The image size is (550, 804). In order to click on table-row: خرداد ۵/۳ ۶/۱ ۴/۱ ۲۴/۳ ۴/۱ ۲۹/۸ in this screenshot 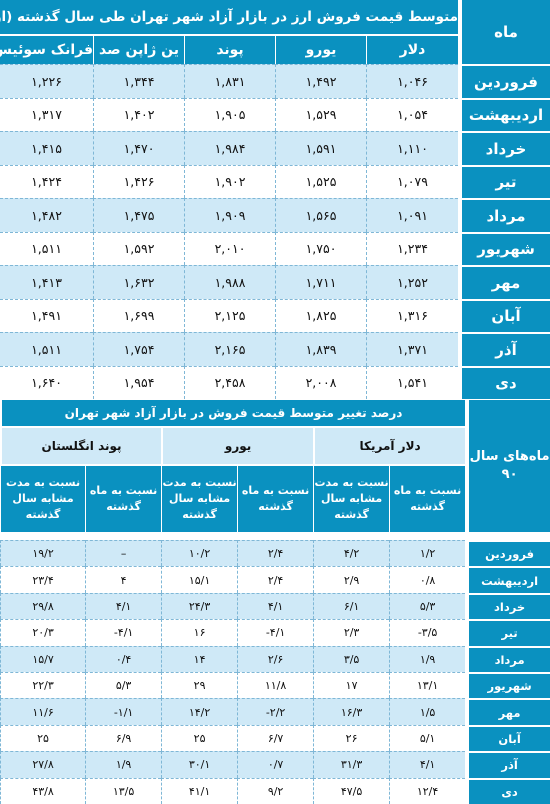, I will do `click(275, 606)`.